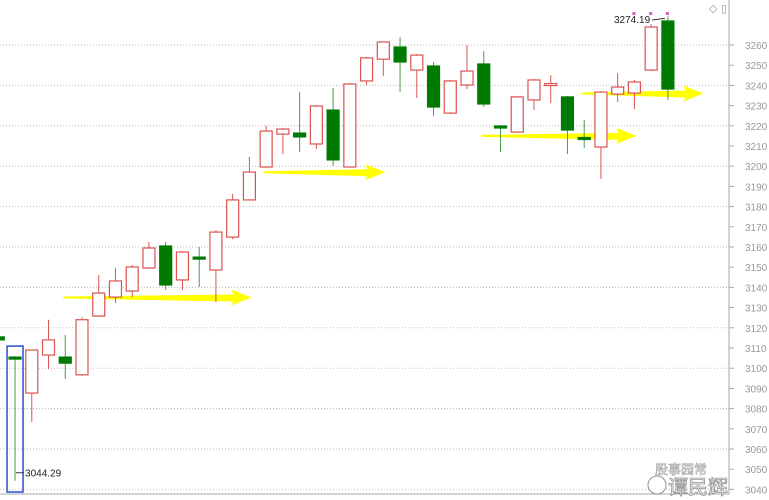 This screenshot has height=500, width=769. I want to click on low-price-label: 3044.29, so click(43, 474).